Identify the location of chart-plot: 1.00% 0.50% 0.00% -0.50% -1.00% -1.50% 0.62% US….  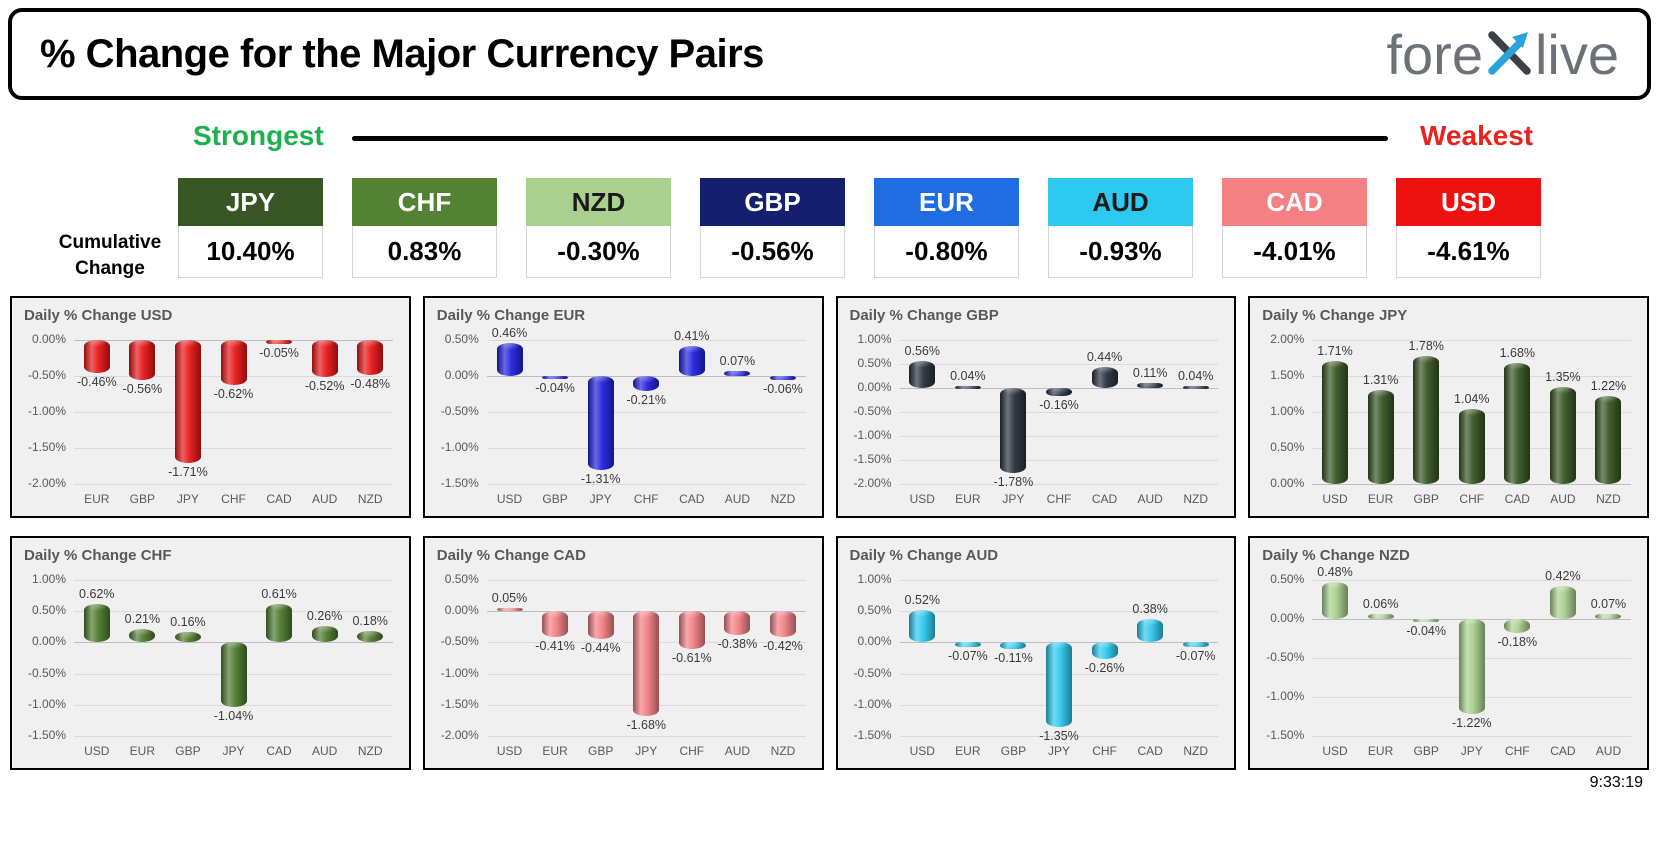
(210, 665).